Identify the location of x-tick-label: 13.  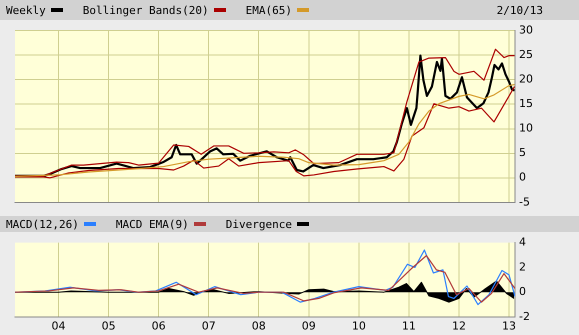
(509, 325).